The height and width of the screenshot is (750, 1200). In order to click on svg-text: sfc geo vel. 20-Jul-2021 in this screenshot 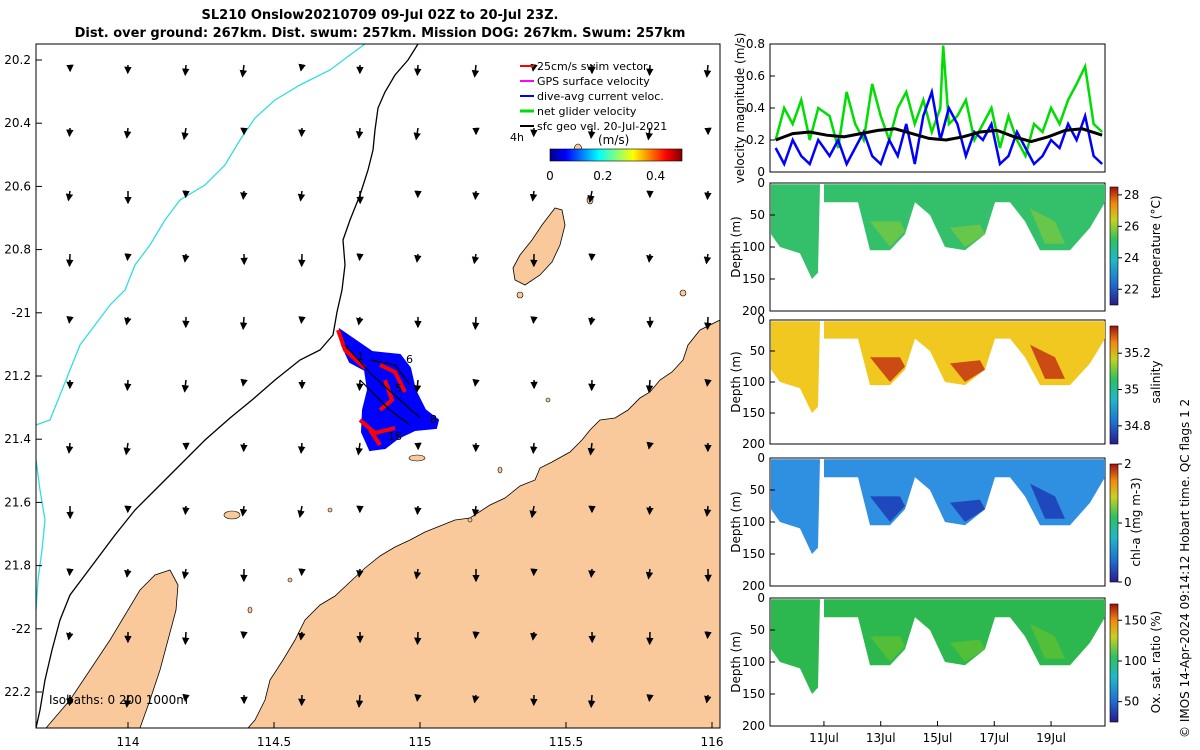, I will do `click(602, 126)`.